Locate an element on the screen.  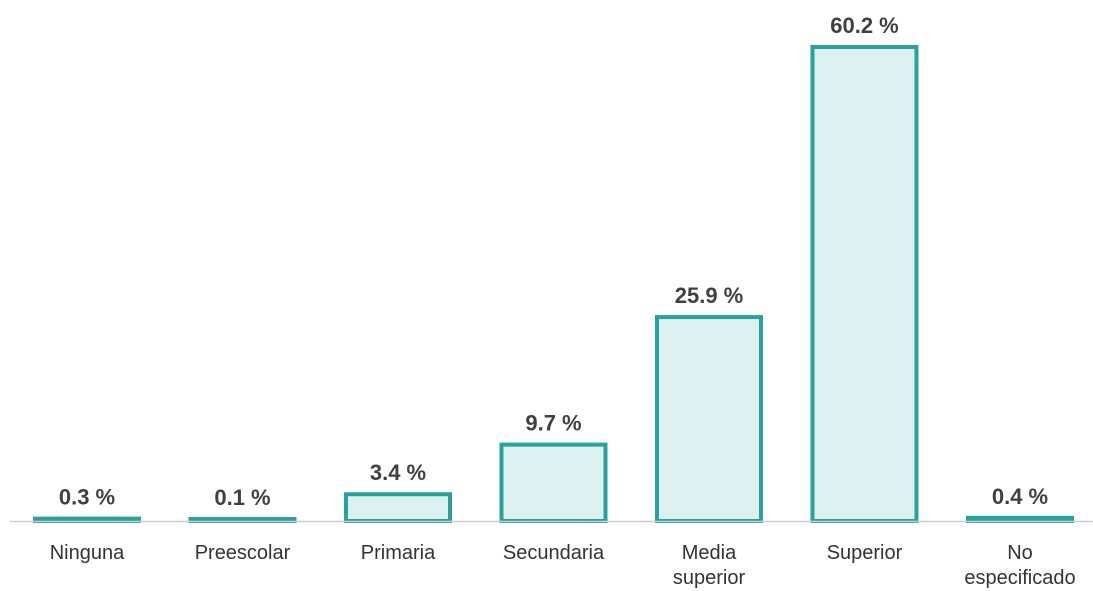
category-label-6: No especificado is located at coordinates (1019, 565).